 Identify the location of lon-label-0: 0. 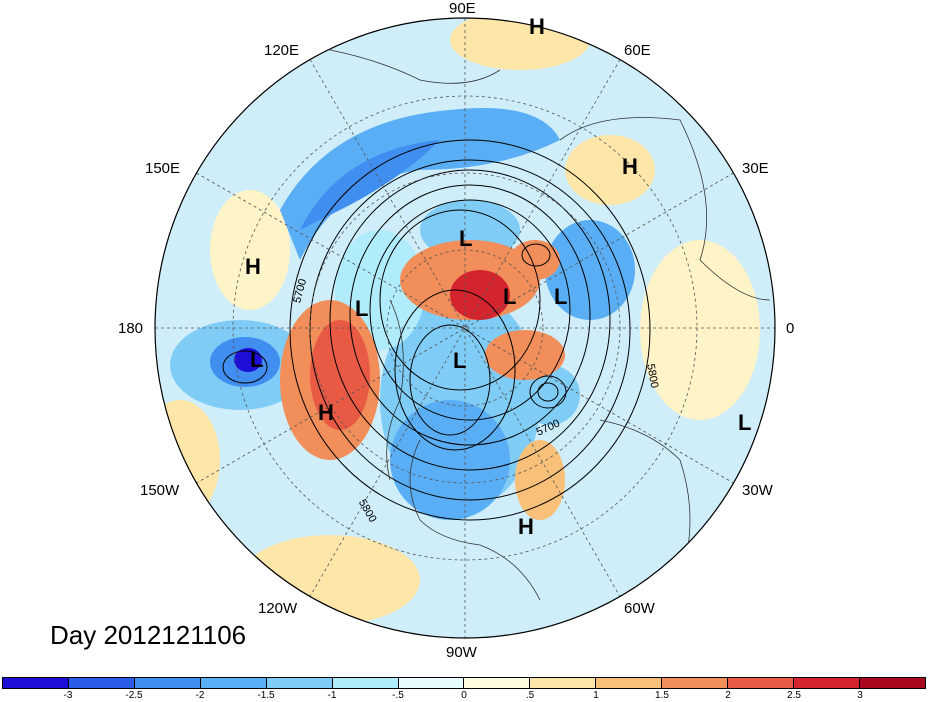
(790, 328).